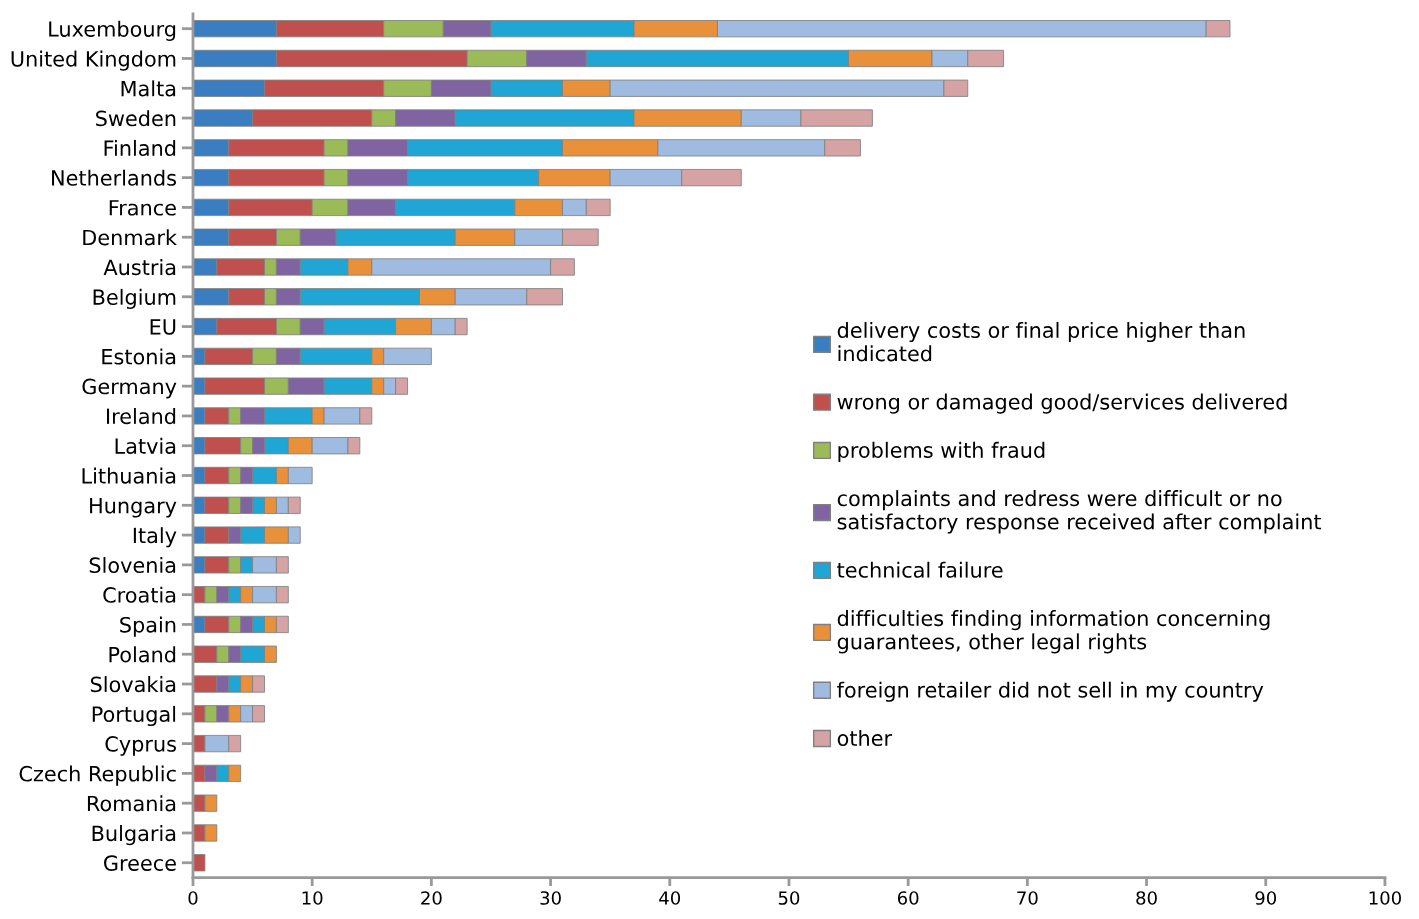 The height and width of the screenshot is (919, 1419). What do you see at coordinates (670, 898) in the screenshot?
I see `x-tick-label: 40` at bounding box center [670, 898].